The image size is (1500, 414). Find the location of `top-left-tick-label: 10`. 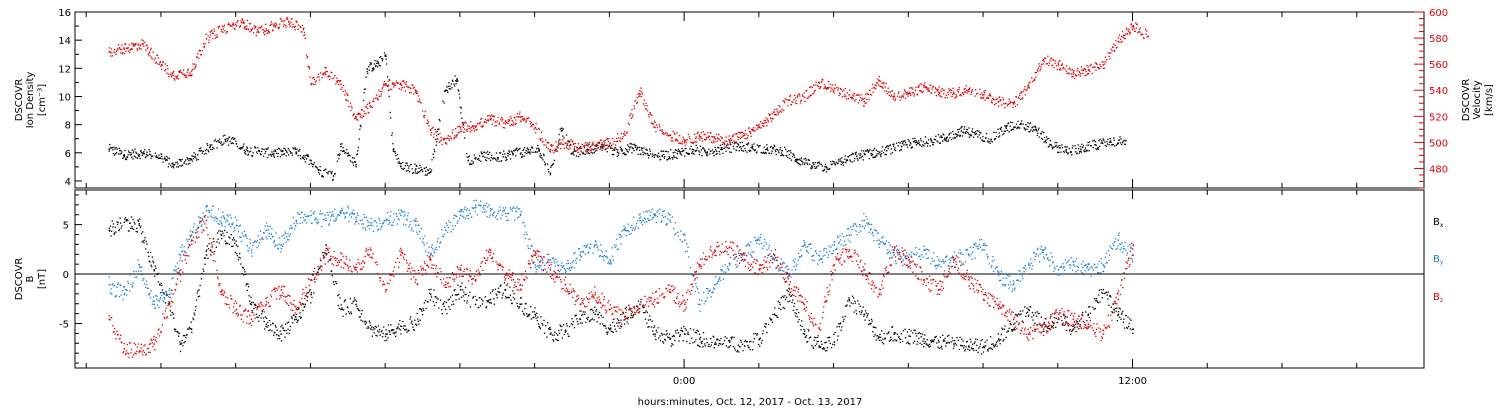

top-left-tick-label: 10 is located at coordinates (64, 97).